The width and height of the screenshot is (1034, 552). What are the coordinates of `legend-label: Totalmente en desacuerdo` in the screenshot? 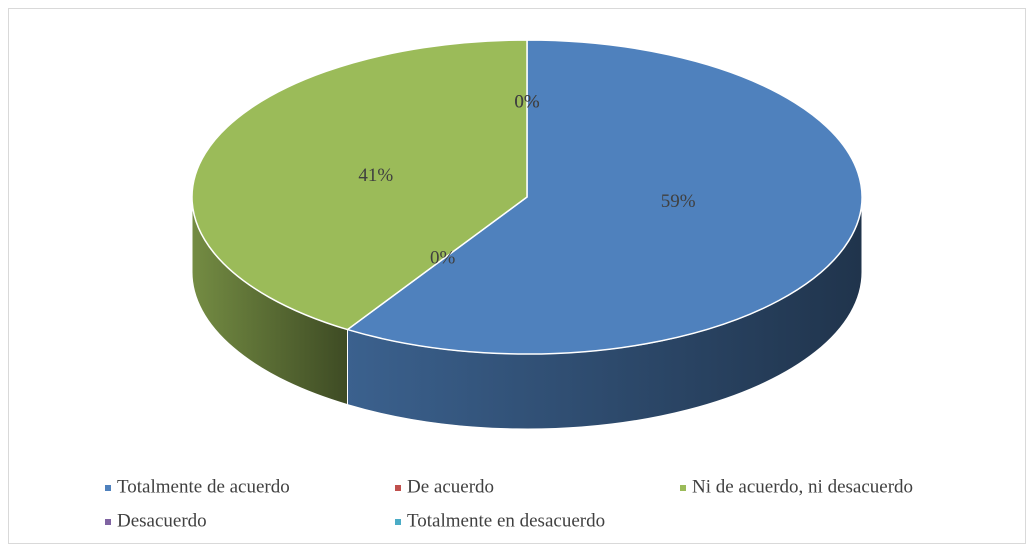 It's located at (506, 520).